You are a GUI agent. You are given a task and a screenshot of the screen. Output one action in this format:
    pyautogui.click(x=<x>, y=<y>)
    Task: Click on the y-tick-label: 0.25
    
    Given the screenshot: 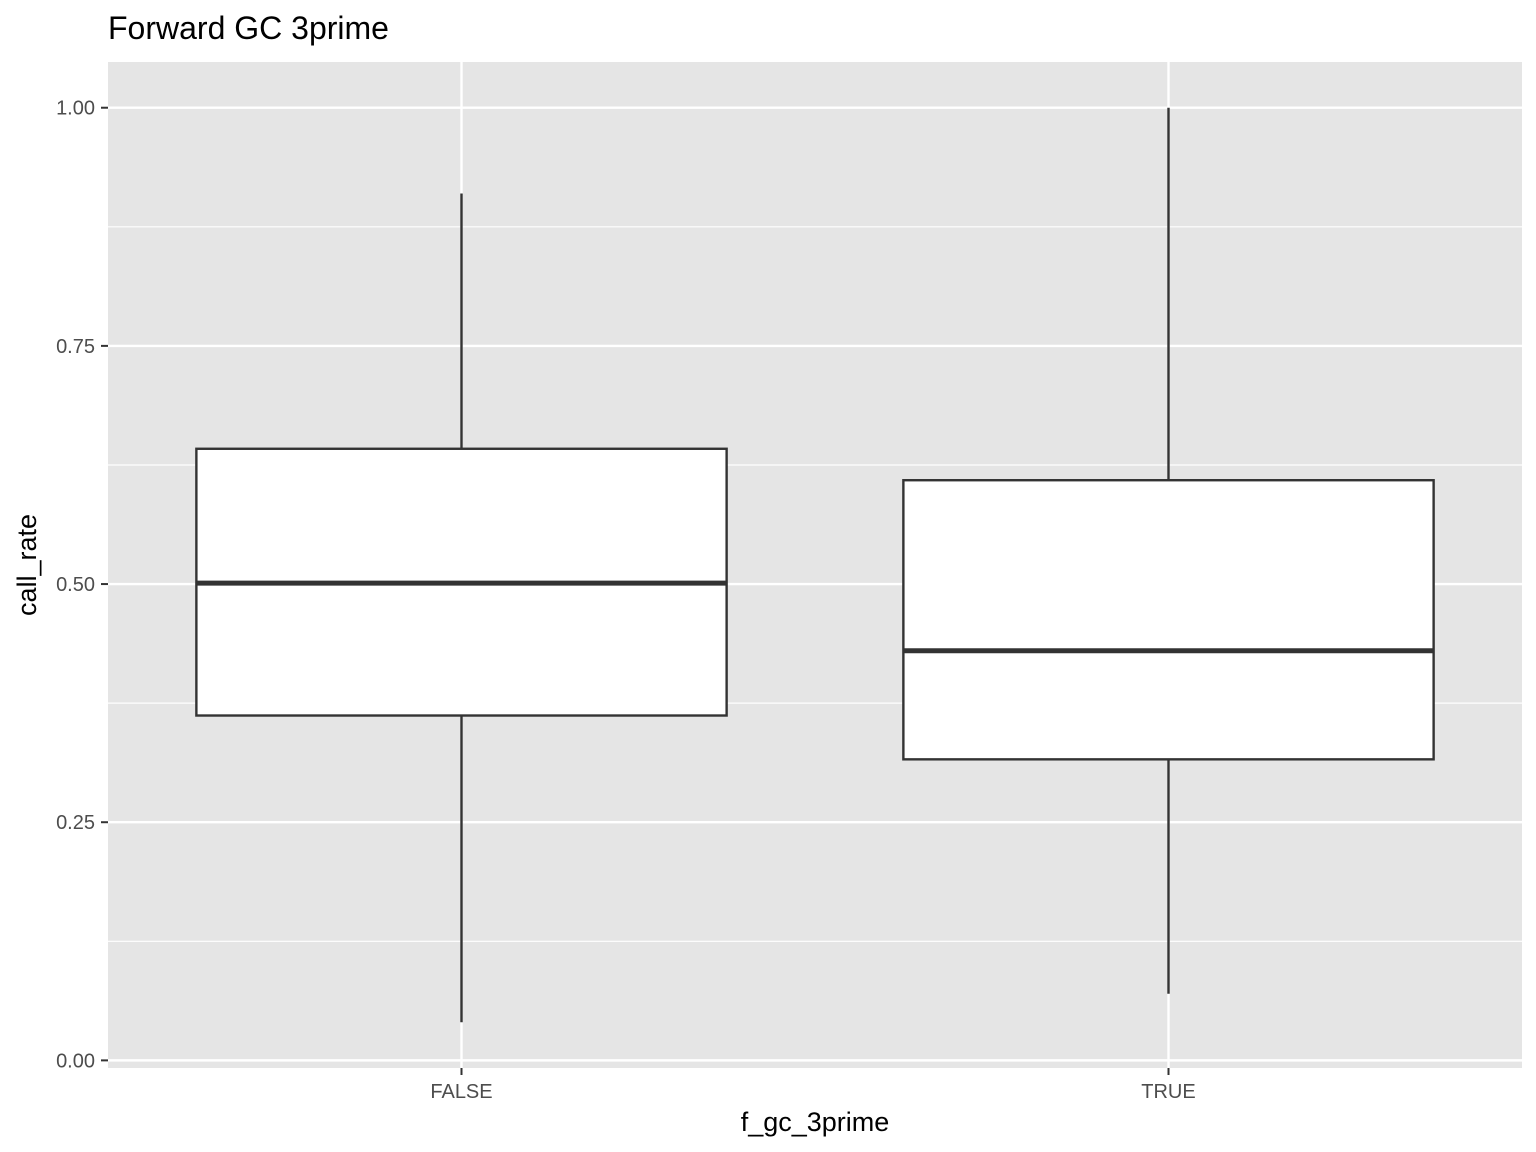 What is the action you would take?
    pyautogui.click(x=75, y=823)
    